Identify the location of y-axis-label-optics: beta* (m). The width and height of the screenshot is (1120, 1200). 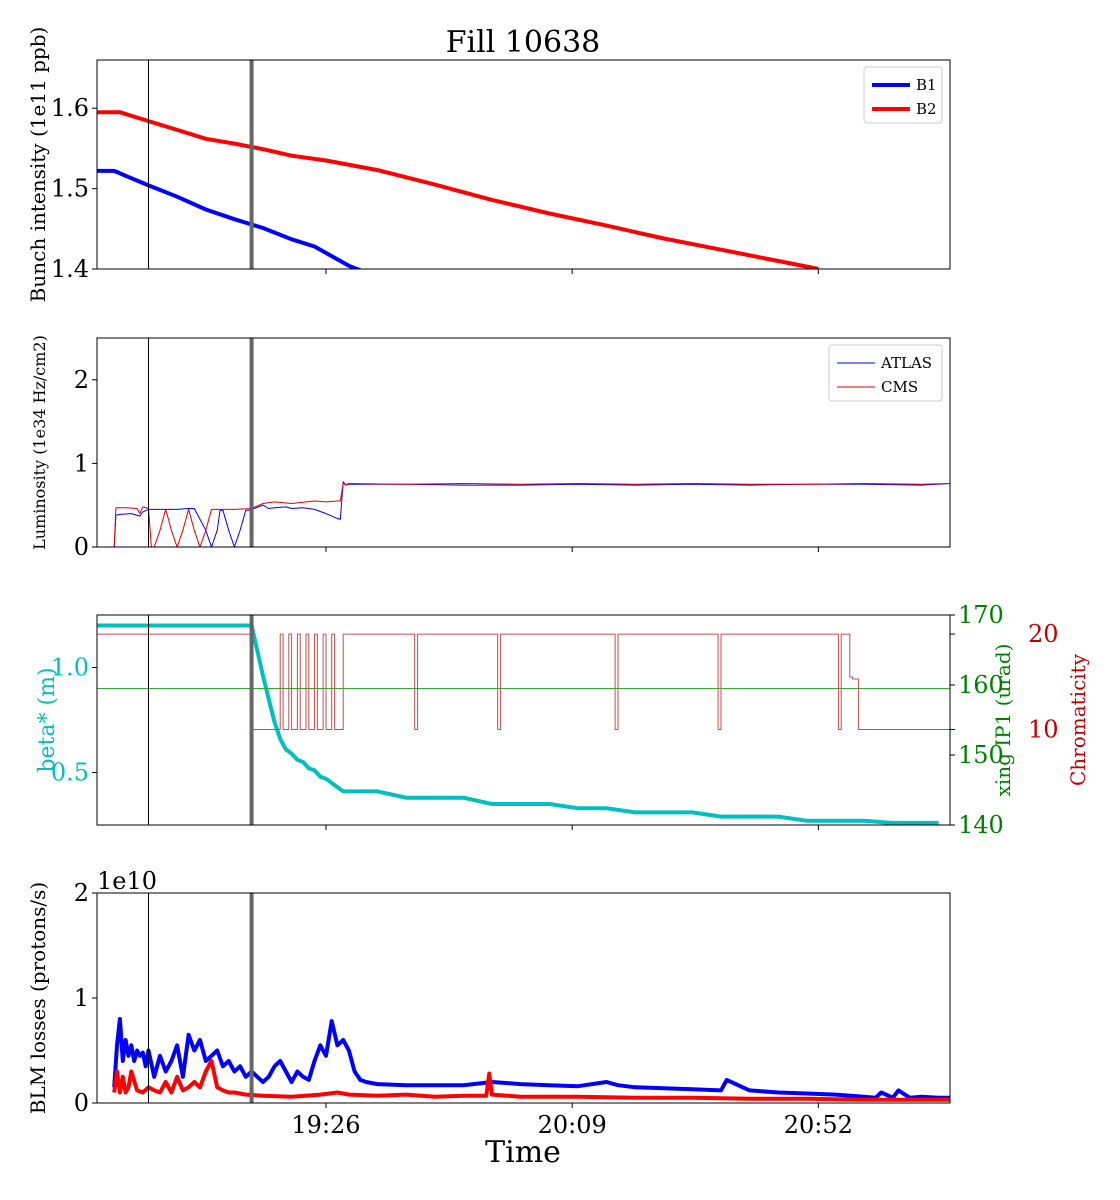
(47, 719).